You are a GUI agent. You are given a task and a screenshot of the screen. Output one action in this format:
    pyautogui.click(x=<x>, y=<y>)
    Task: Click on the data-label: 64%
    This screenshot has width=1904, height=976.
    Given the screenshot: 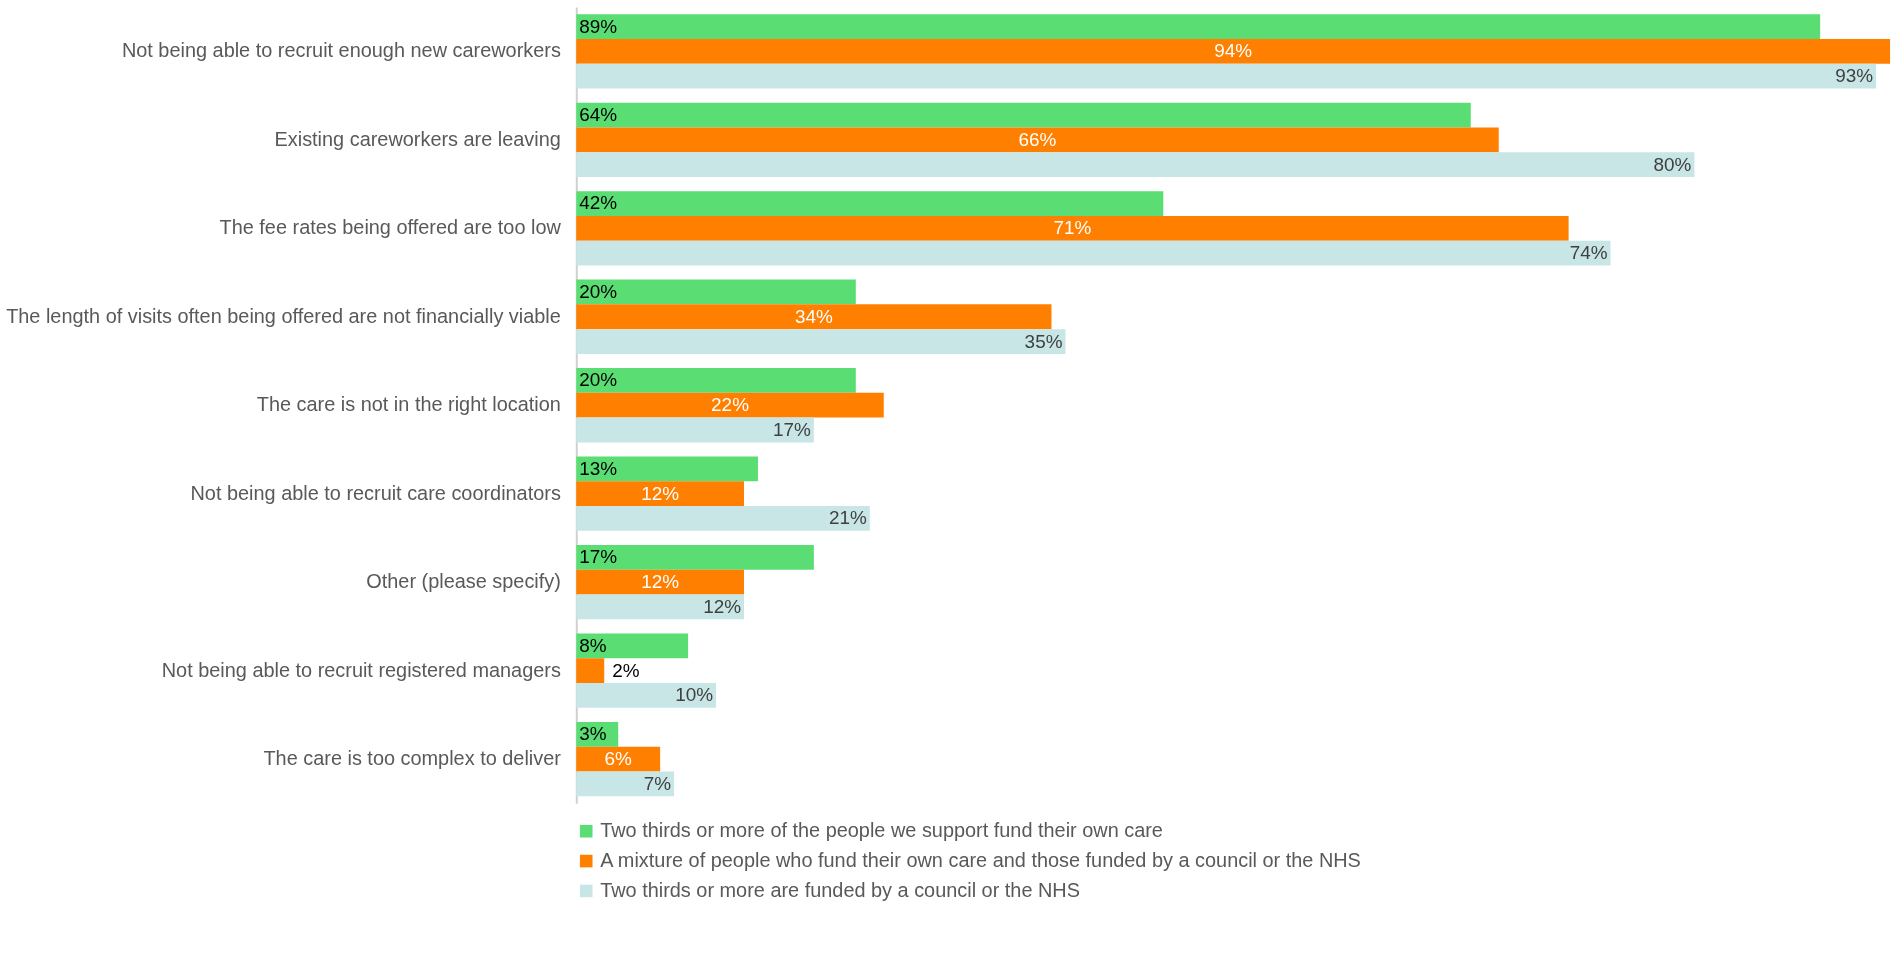 What is the action you would take?
    pyautogui.click(x=598, y=115)
    